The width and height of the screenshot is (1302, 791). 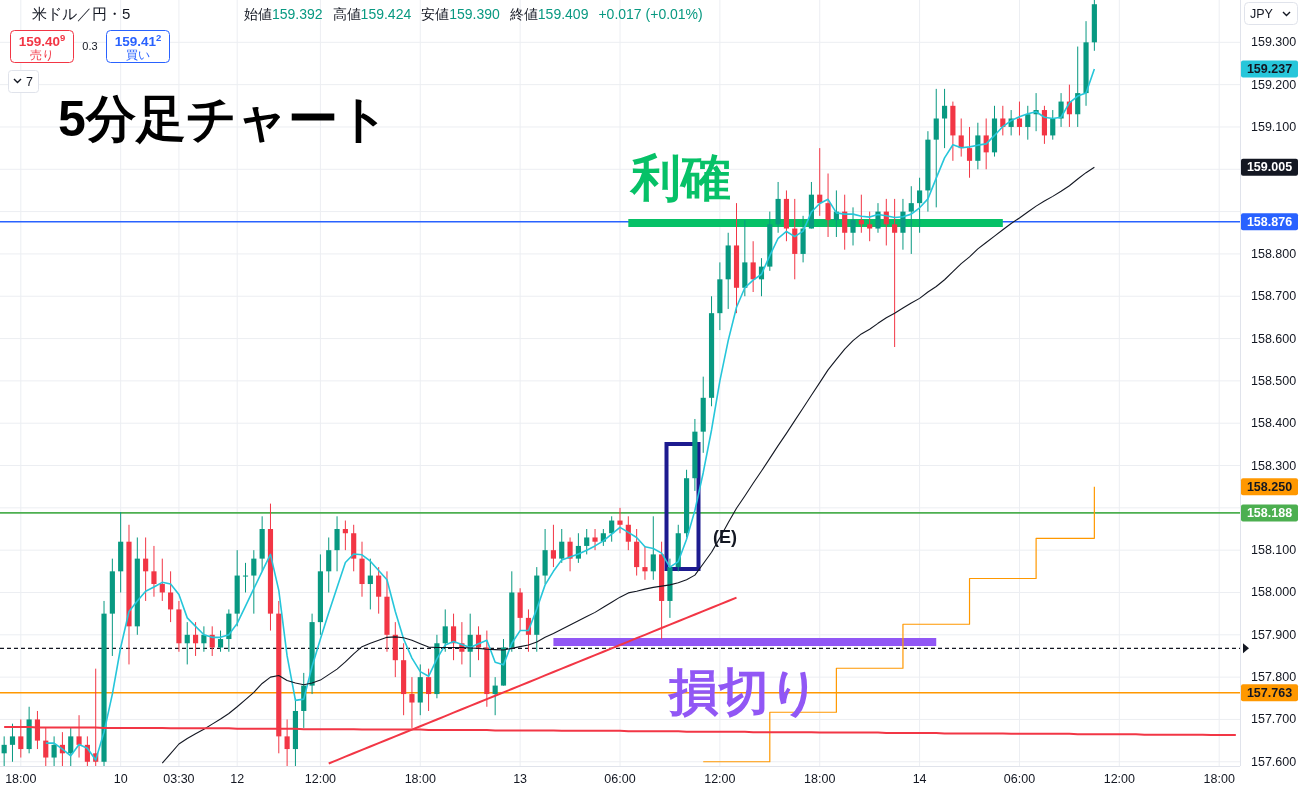 I want to click on annotation: 始値159.392, so click(x=283, y=14).